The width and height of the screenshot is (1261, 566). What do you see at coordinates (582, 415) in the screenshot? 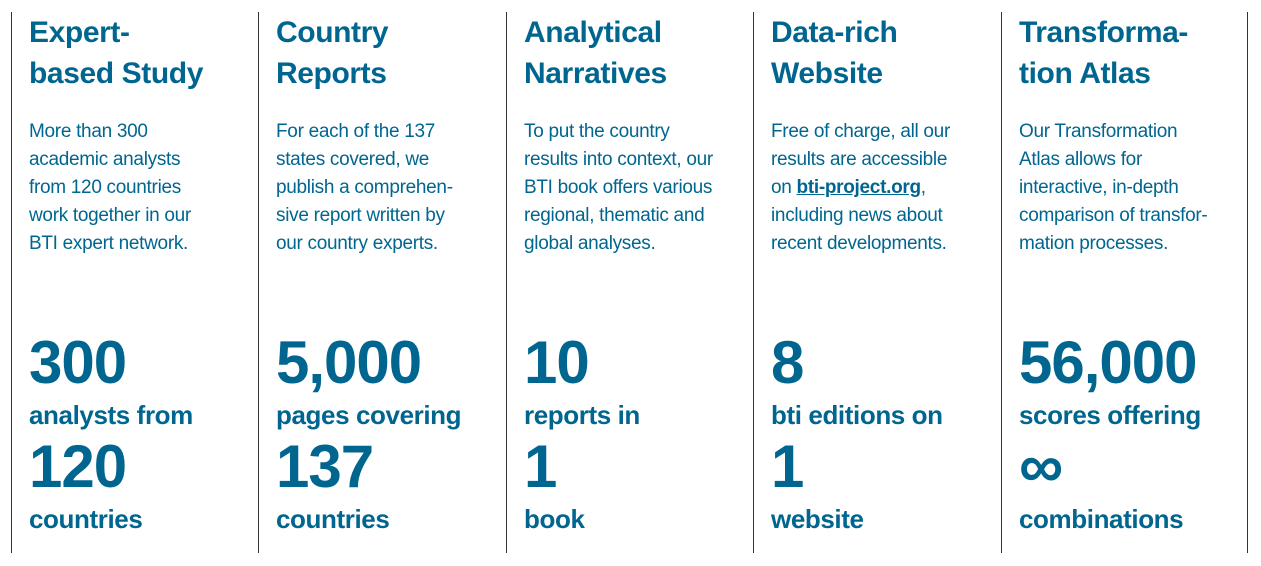
I see `stat-label-primary: reports in` at bounding box center [582, 415].